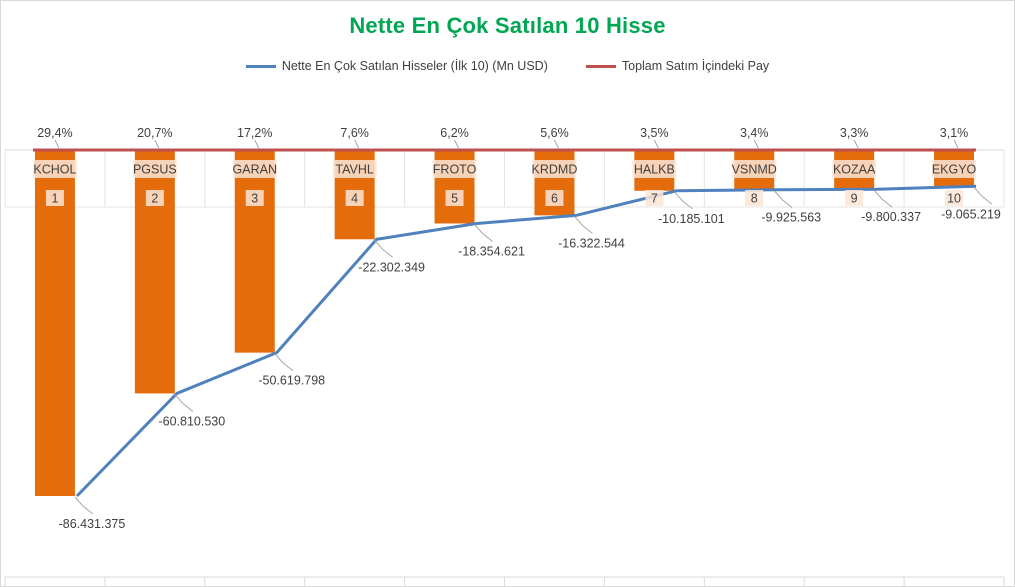  I want to click on share-data-label: 3,5%, so click(654, 133).